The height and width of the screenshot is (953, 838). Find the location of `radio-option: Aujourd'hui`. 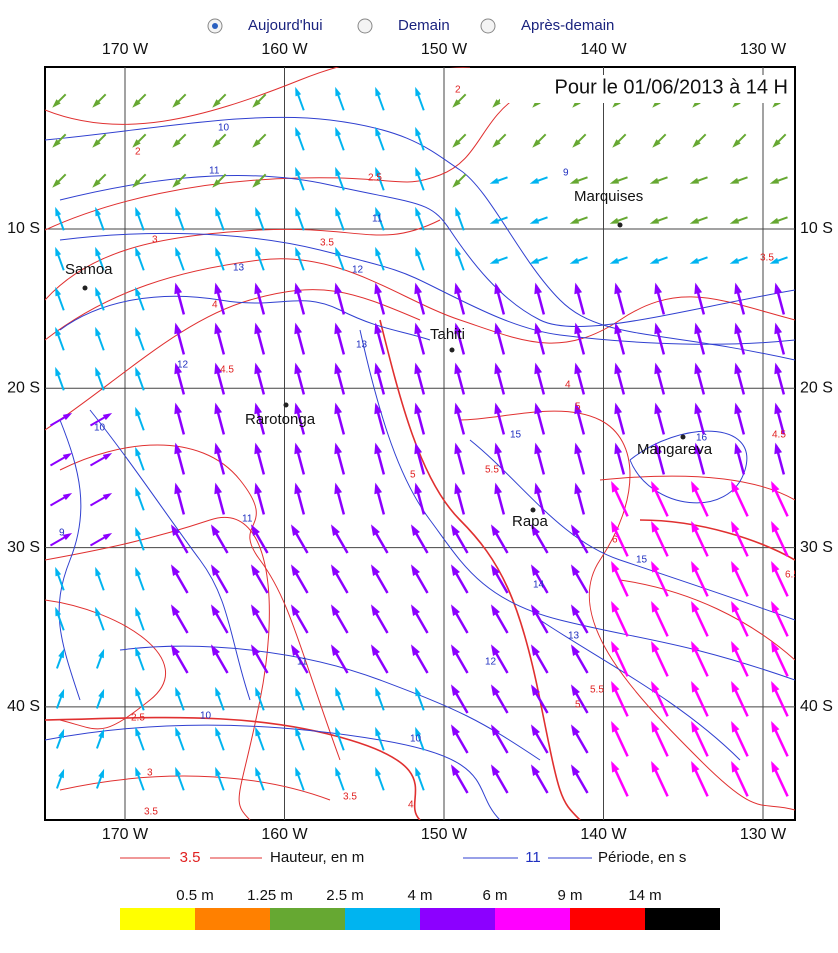

radio-option: Aujourd'hui is located at coordinates (265, 25).